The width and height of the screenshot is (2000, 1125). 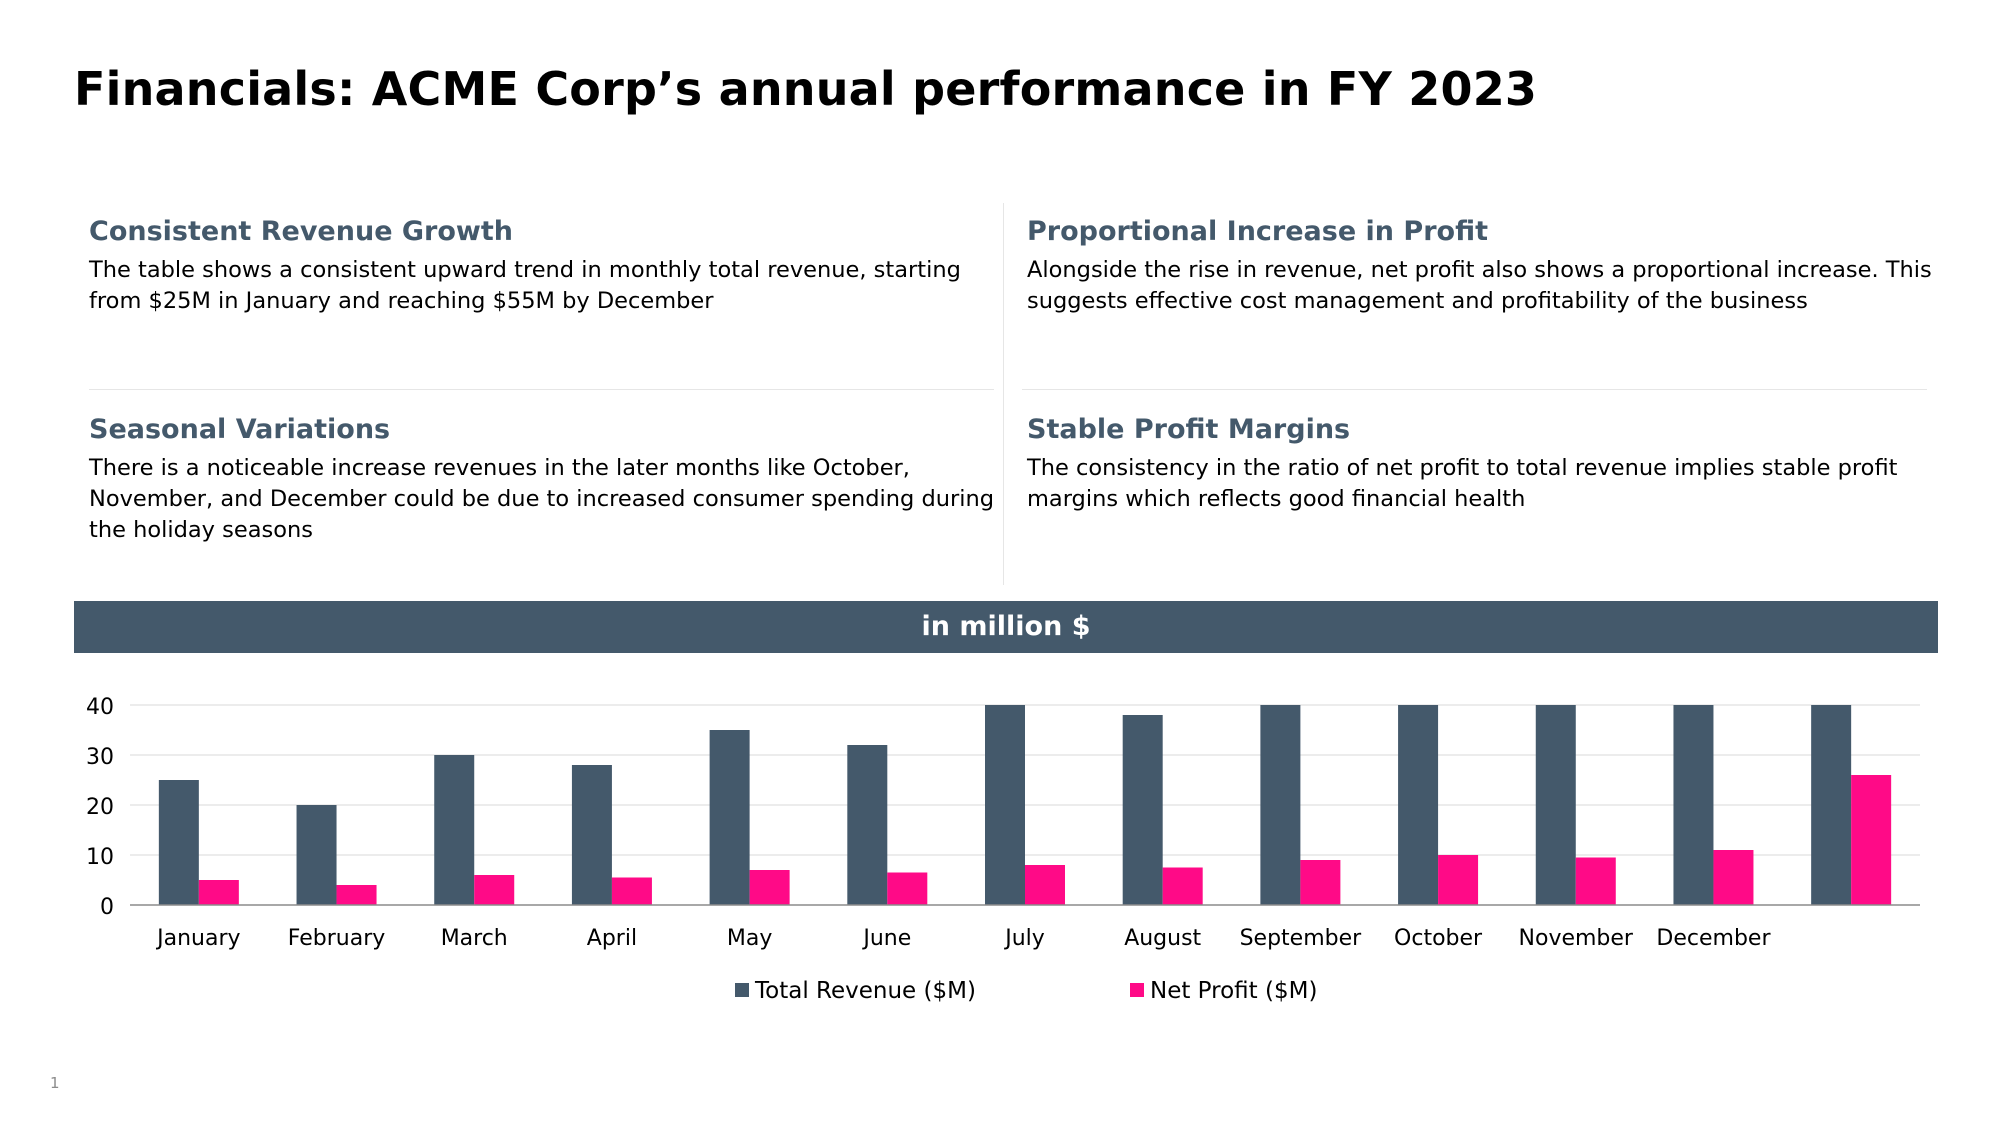 What do you see at coordinates (100, 857) in the screenshot?
I see `y-tick-label: 10` at bounding box center [100, 857].